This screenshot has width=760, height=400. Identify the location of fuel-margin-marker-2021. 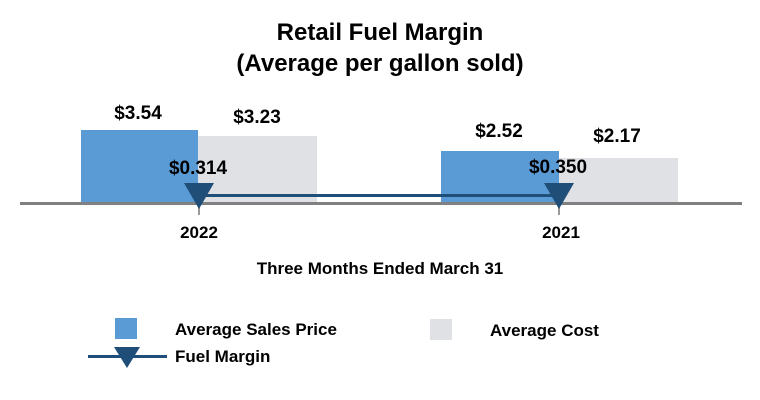
(559, 196).